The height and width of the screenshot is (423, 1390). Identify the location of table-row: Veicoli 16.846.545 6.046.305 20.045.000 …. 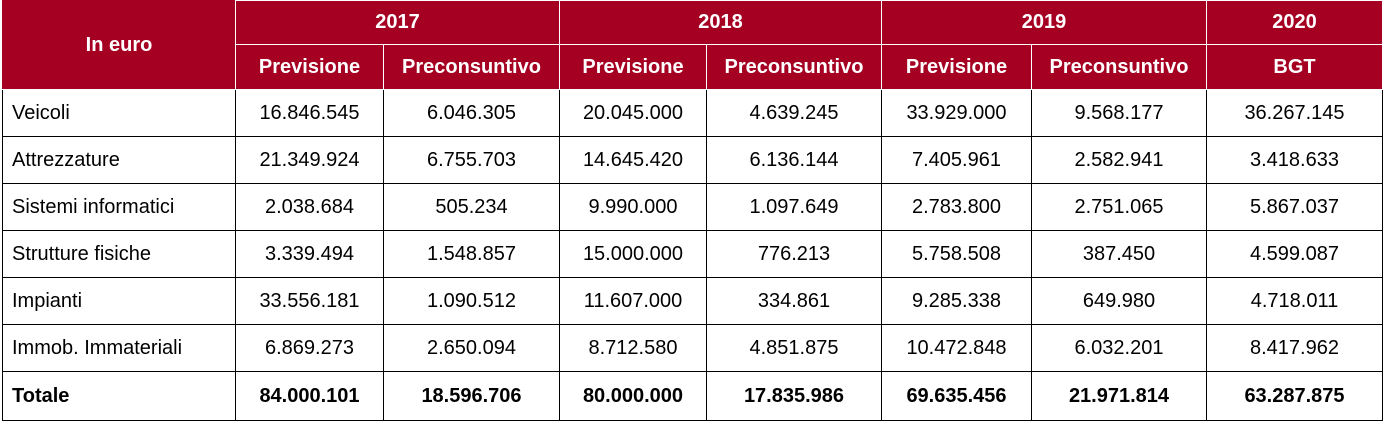
(692, 113).